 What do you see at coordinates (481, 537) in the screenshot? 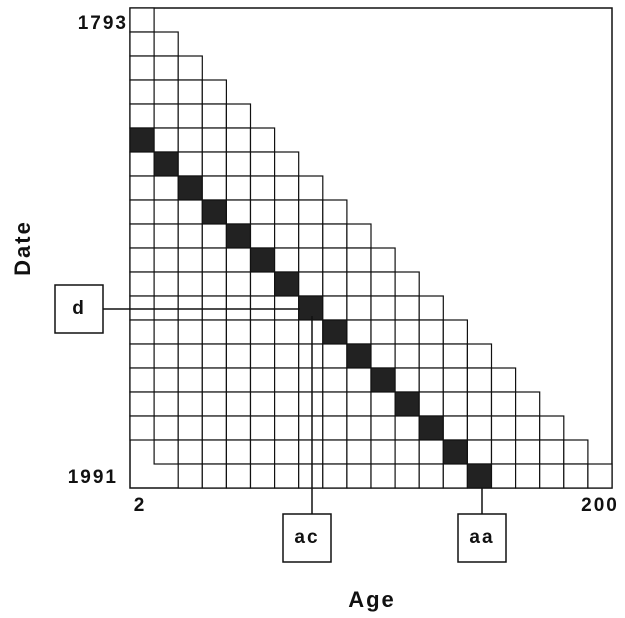
I see `box-label: aa` at bounding box center [481, 537].